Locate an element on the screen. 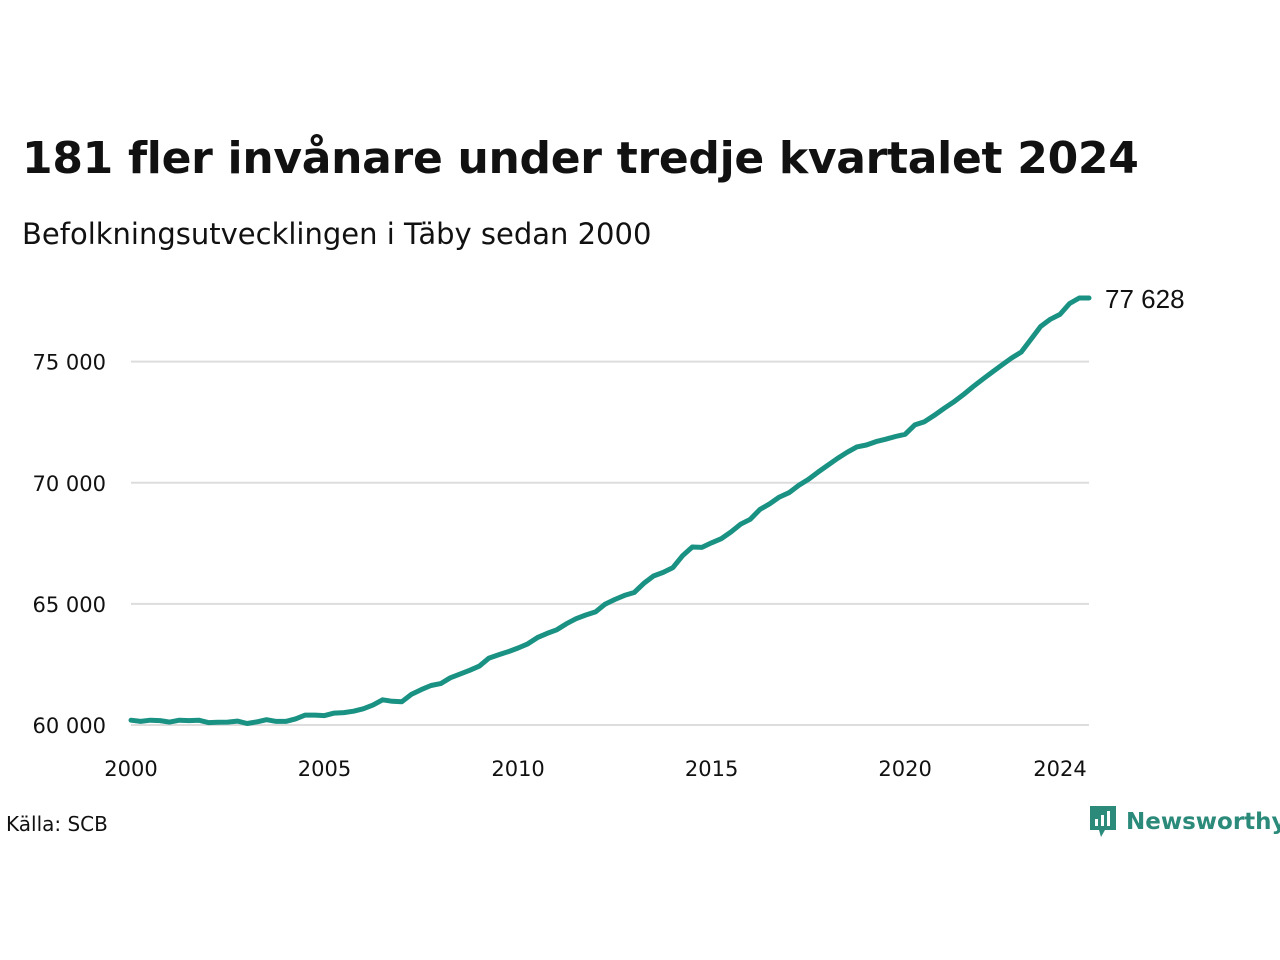 The height and width of the screenshot is (960, 1280). brand-name: Newsworthy is located at coordinates (1203, 822).